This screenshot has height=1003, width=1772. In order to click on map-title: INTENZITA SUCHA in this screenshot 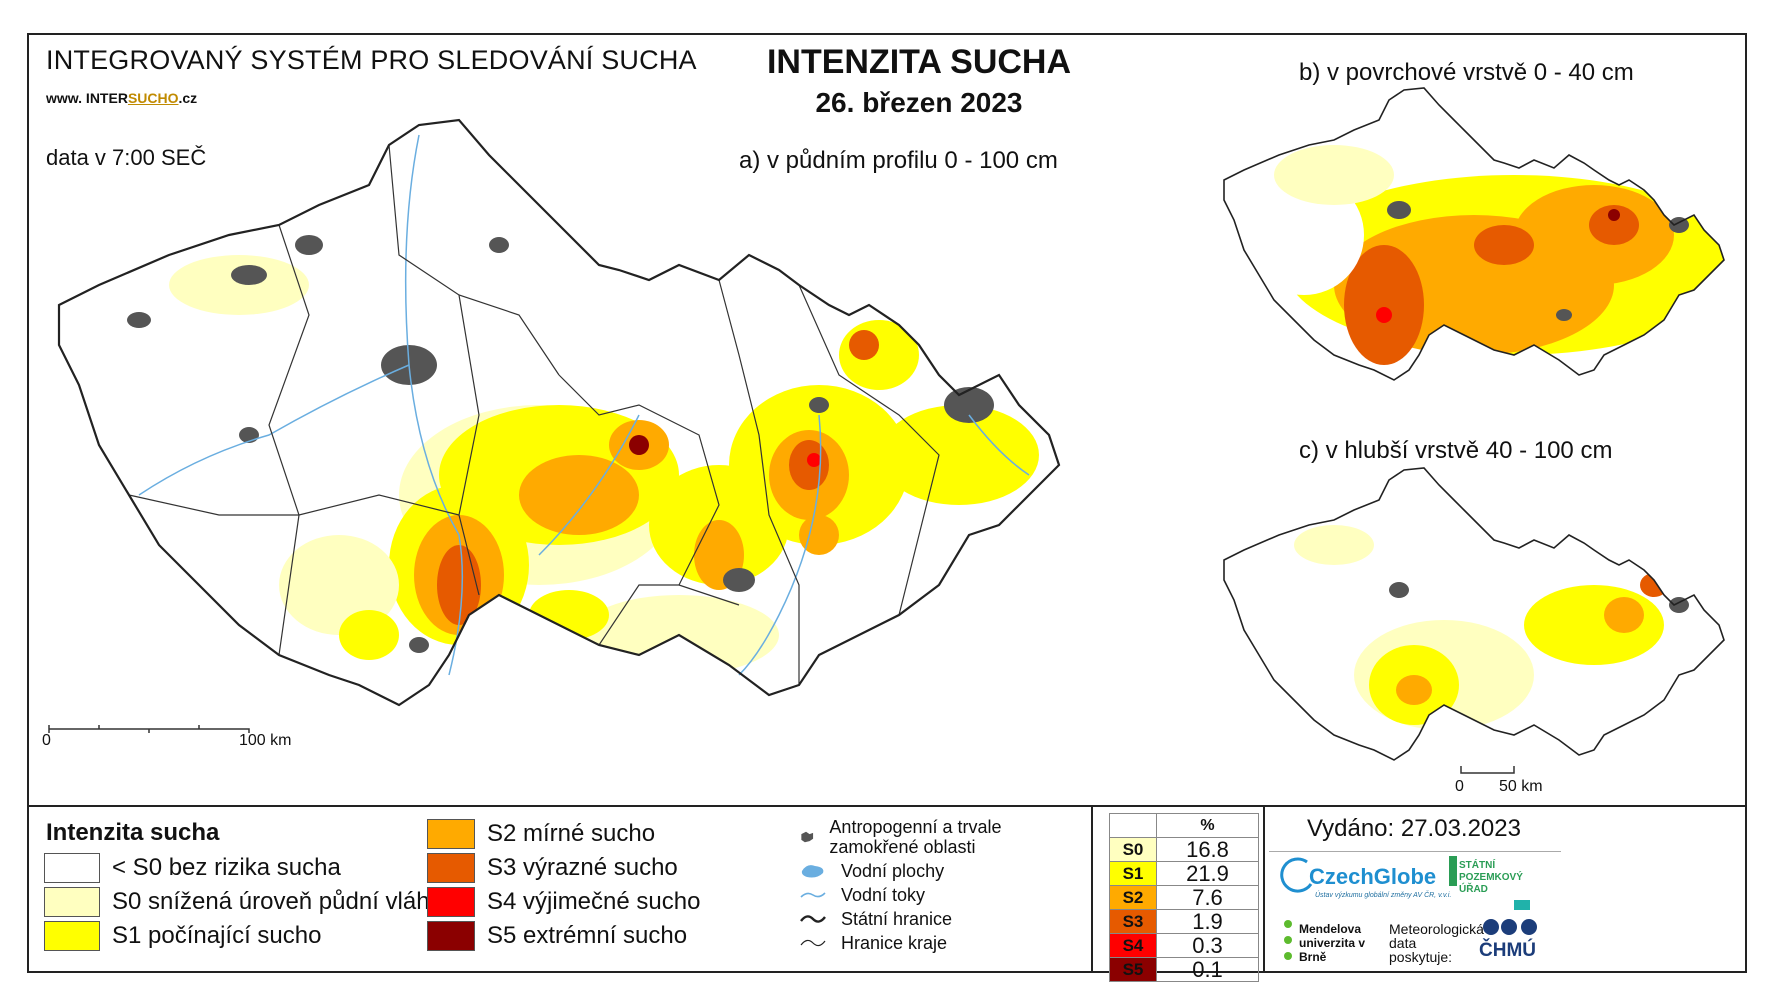, I will do `click(919, 62)`.